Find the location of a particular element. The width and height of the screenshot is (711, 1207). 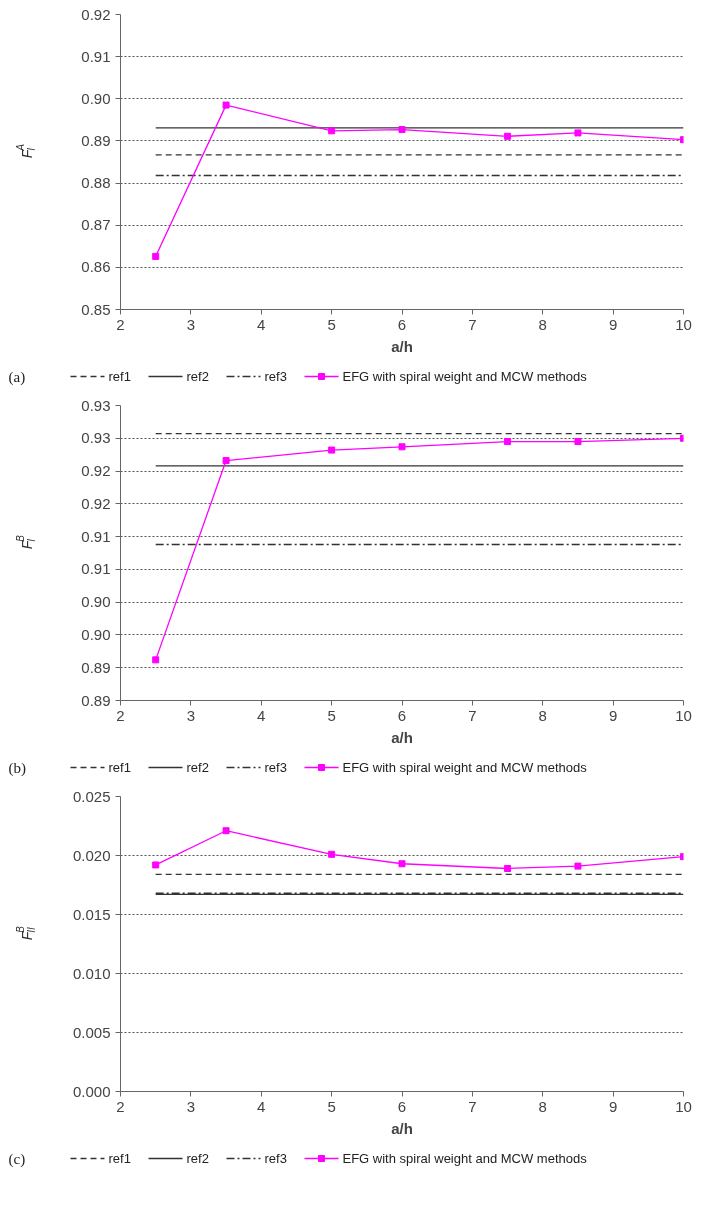

y-tick-label: 0.015 is located at coordinates (91, 914).